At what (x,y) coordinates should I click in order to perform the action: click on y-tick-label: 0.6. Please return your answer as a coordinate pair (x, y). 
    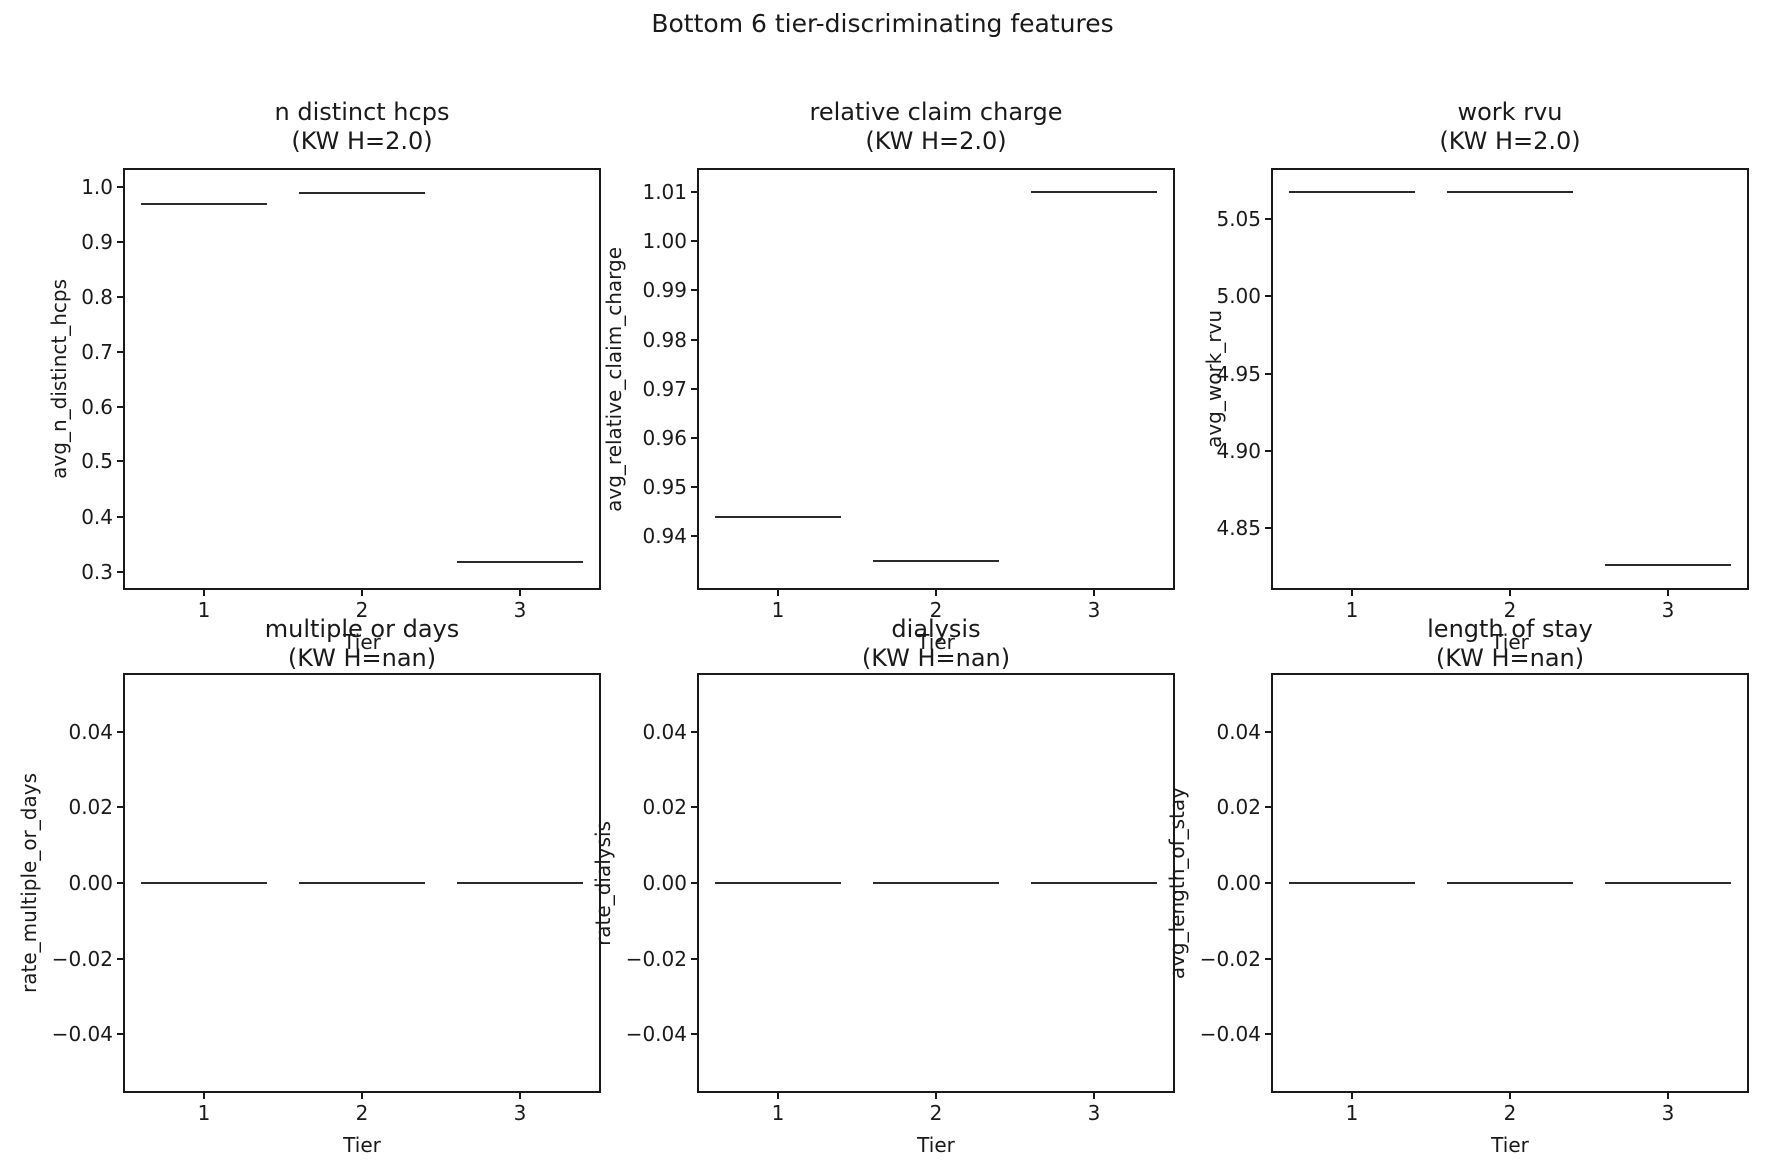
    Looking at the image, I should click on (97, 406).